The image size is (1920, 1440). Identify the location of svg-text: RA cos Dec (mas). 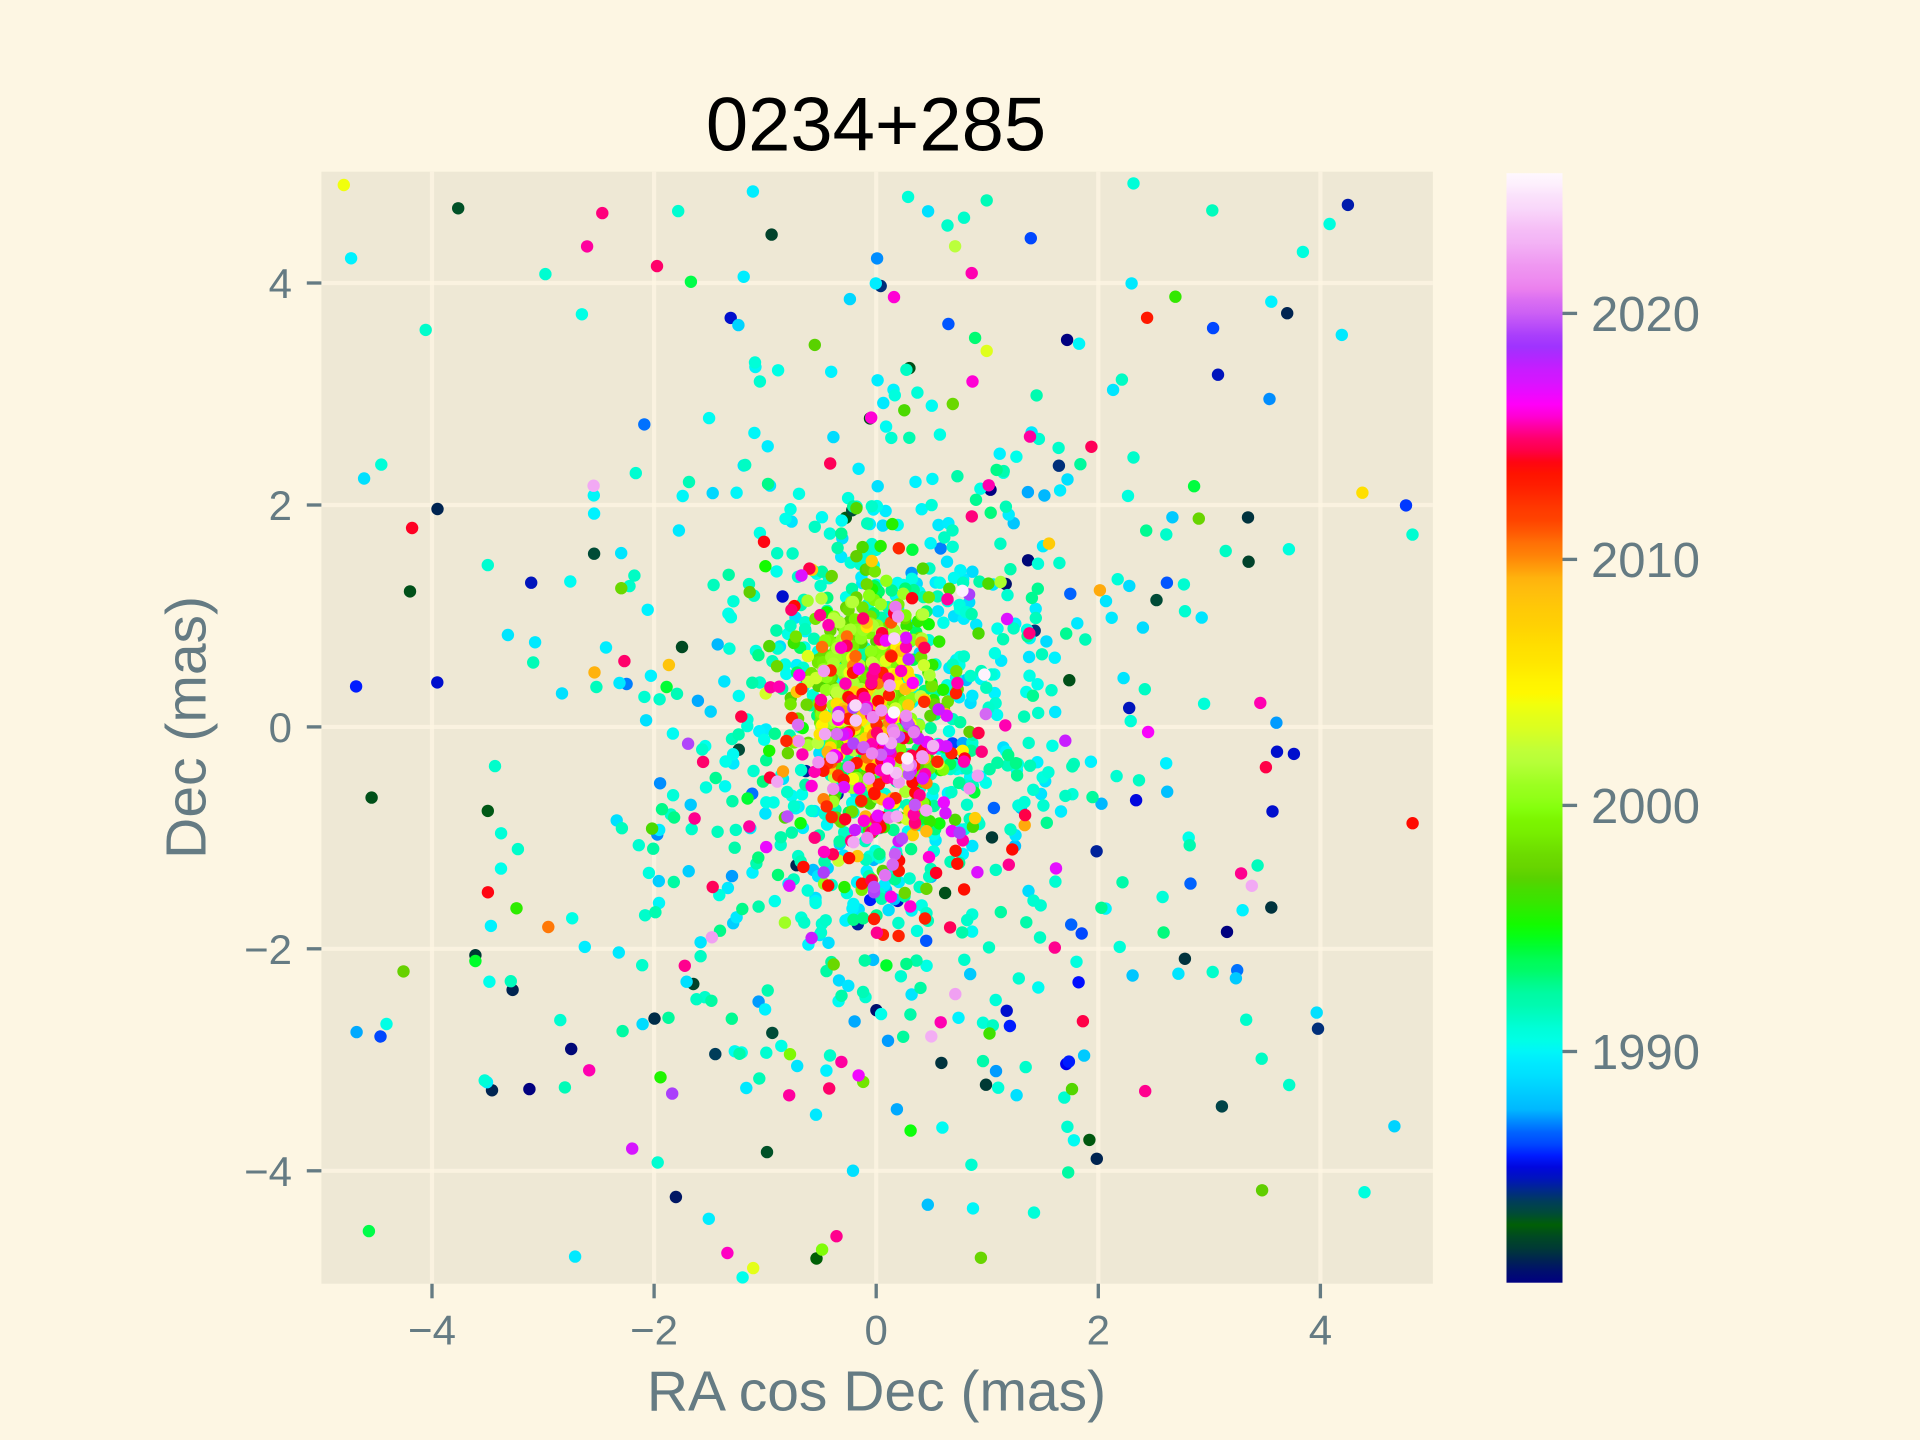
(876, 1392).